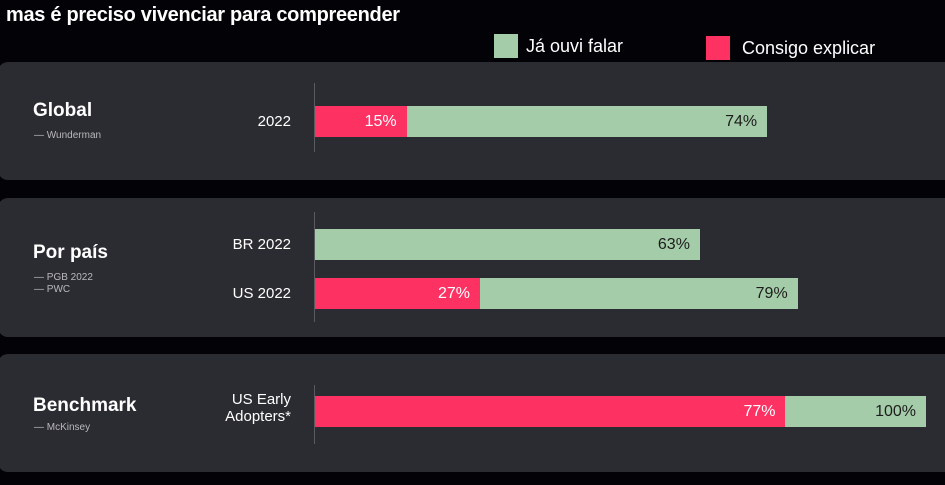 The width and height of the screenshot is (945, 485). What do you see at coordinates (759, 411) in the screenshot?
I see `data-label-explain: 77%` at bounding box center [759, 411].